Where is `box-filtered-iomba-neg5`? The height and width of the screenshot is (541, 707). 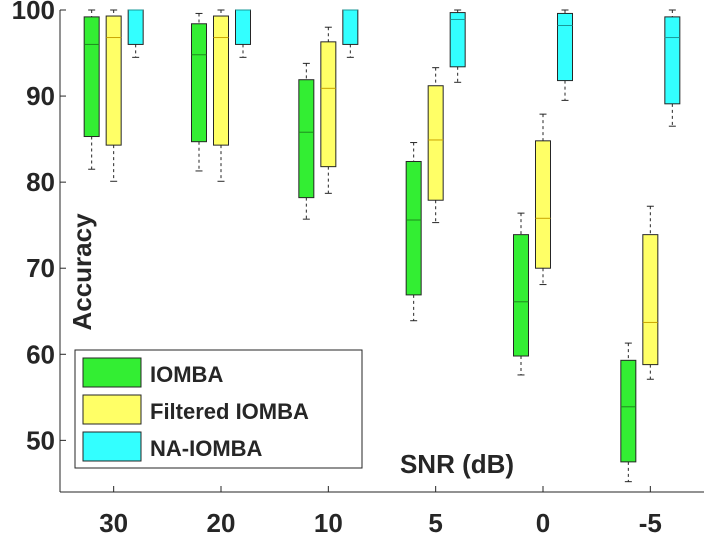
box-filtered-iomba-neg5 is located at coordinates (650, 292).